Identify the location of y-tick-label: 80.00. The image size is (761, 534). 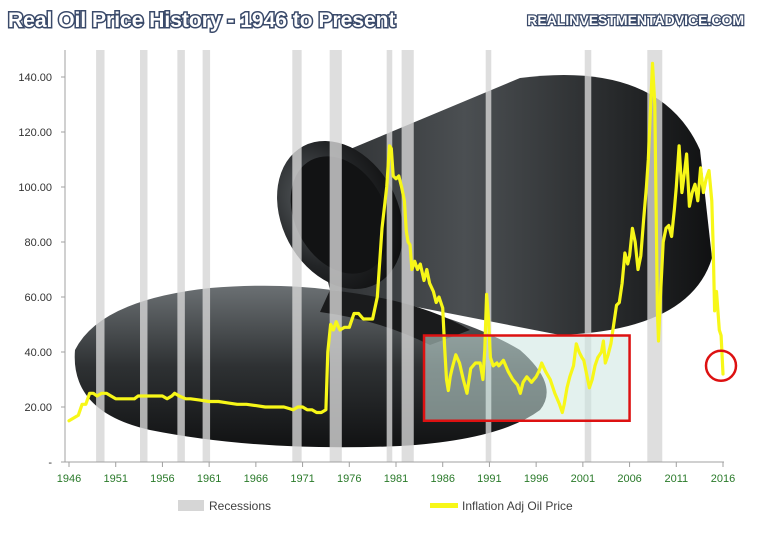
(38, 243).